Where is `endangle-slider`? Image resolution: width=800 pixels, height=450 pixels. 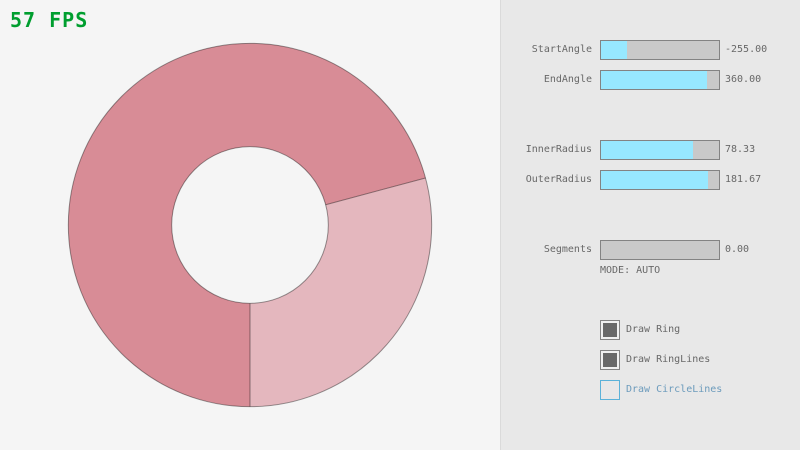
endangle-slider is located at coordinates (660, 80).